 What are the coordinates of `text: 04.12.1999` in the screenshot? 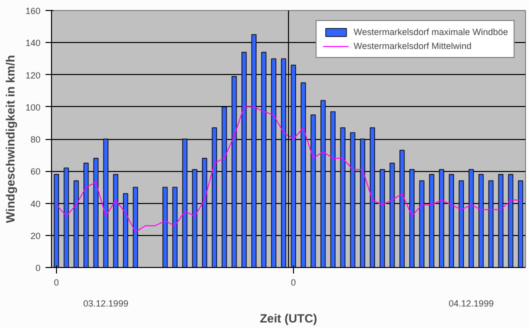 It's located at (471, 303).